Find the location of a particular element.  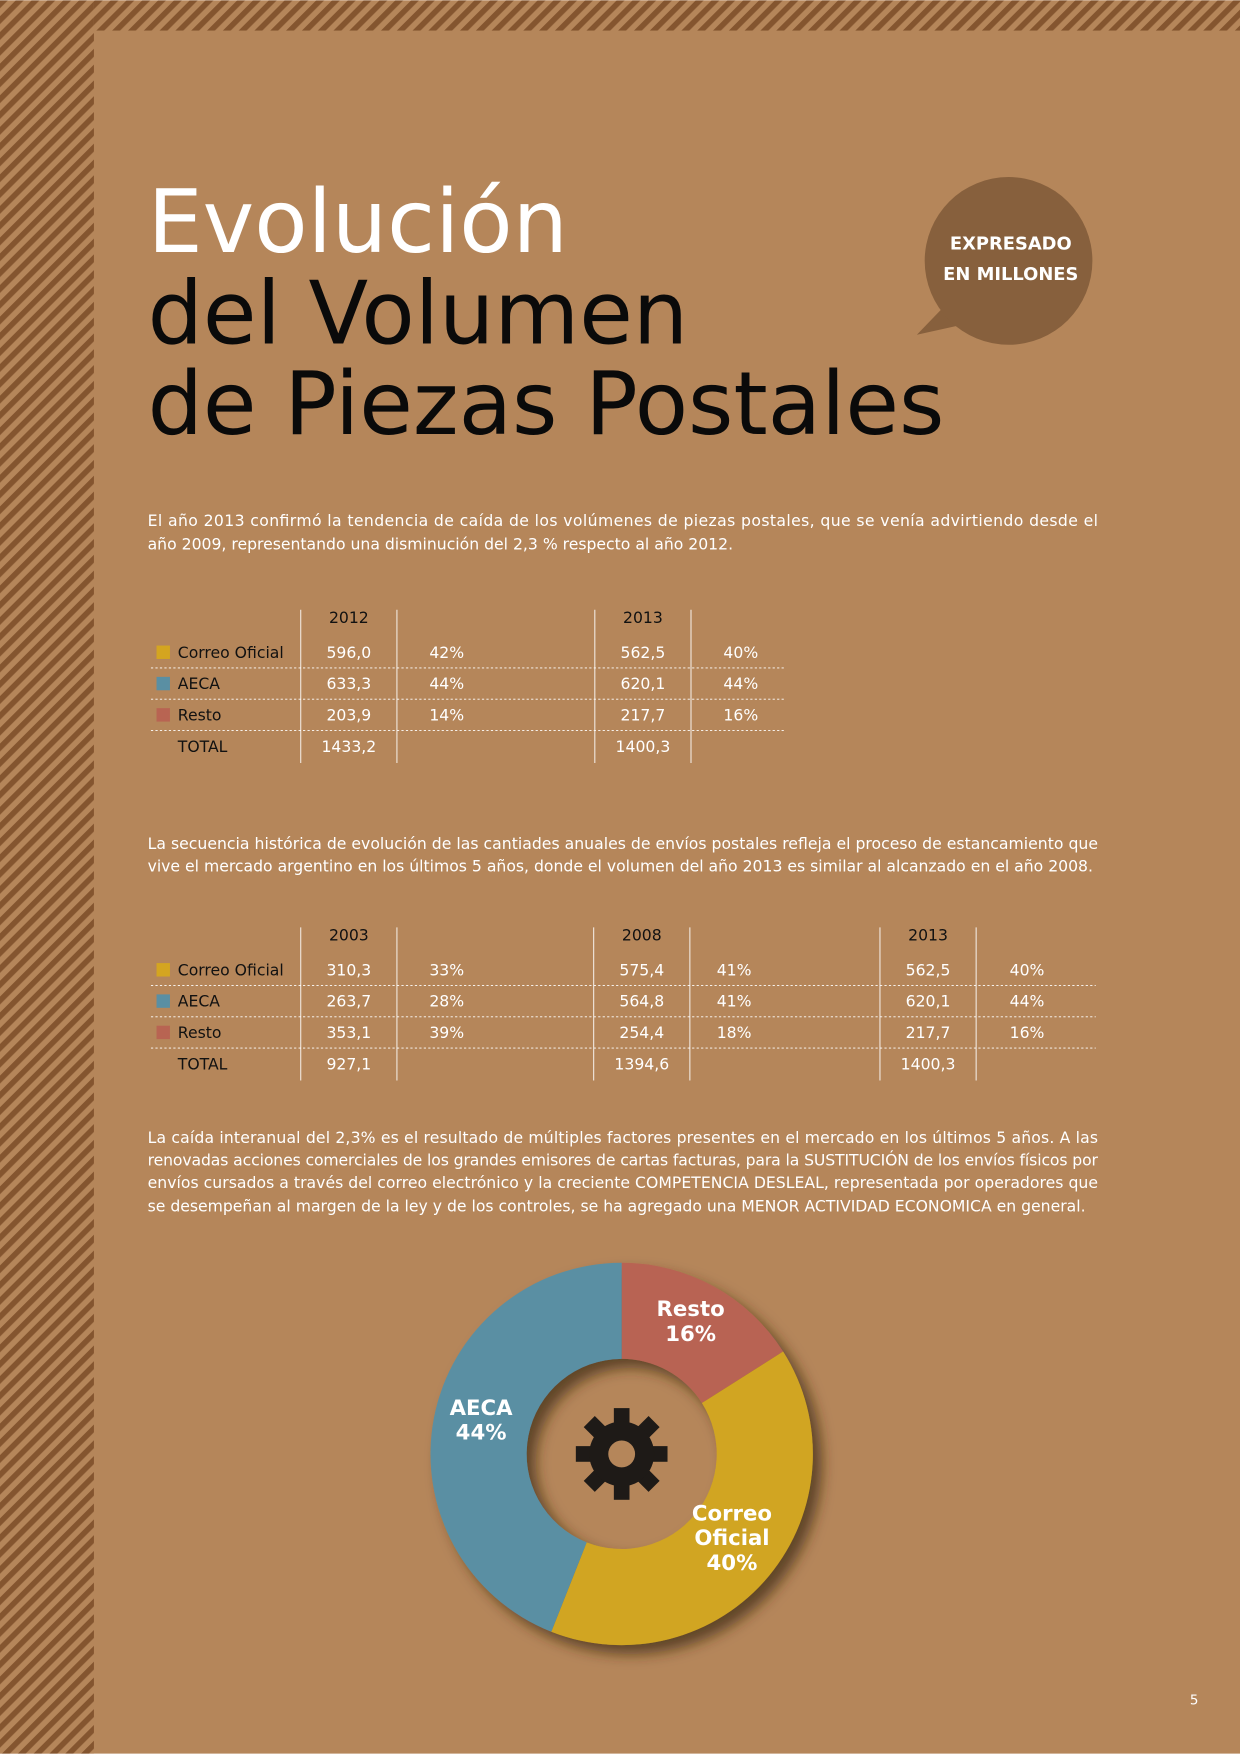

percent-cell: 33% is located at coordinates (446, 969).